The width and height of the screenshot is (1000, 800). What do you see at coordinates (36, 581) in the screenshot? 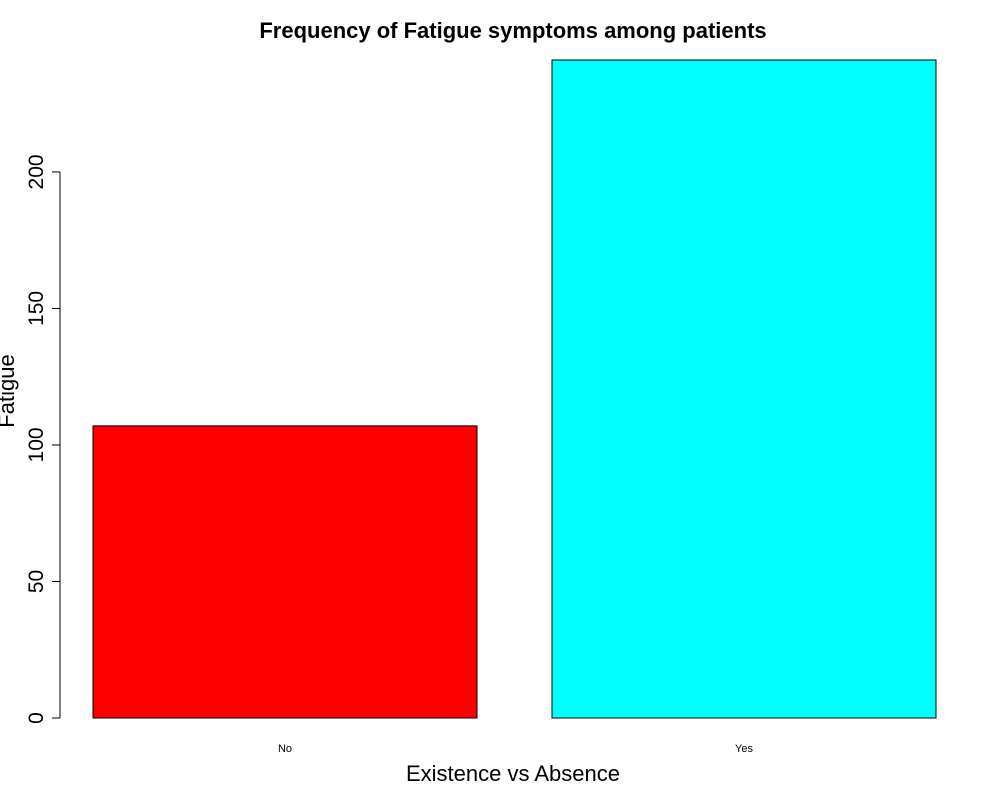
I see `y-tick-label-50: 50` at bounding box center [36, 581].